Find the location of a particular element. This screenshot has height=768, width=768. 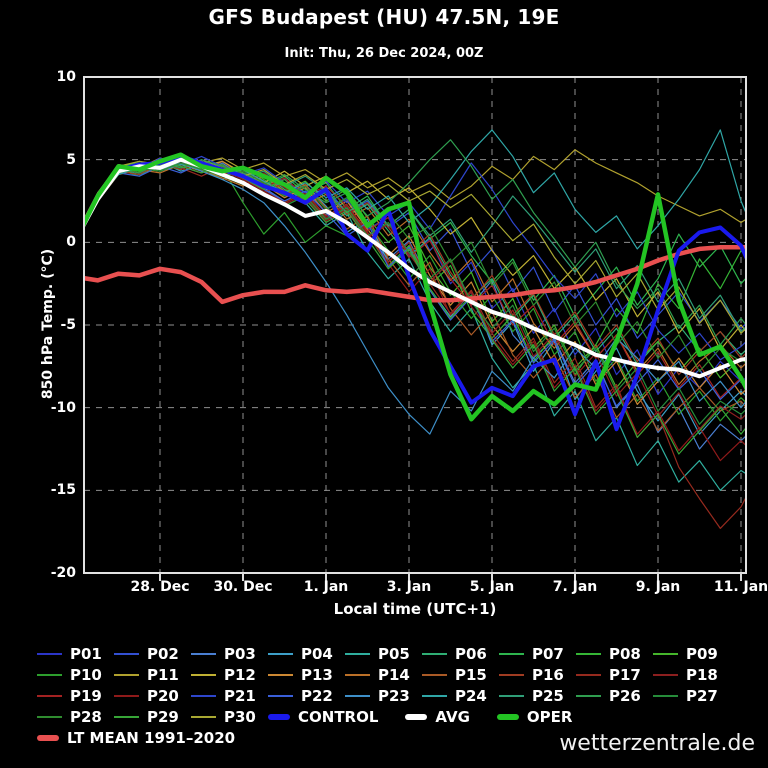

x-tick-label: 9. Jan is located at coordinates (658, 587).